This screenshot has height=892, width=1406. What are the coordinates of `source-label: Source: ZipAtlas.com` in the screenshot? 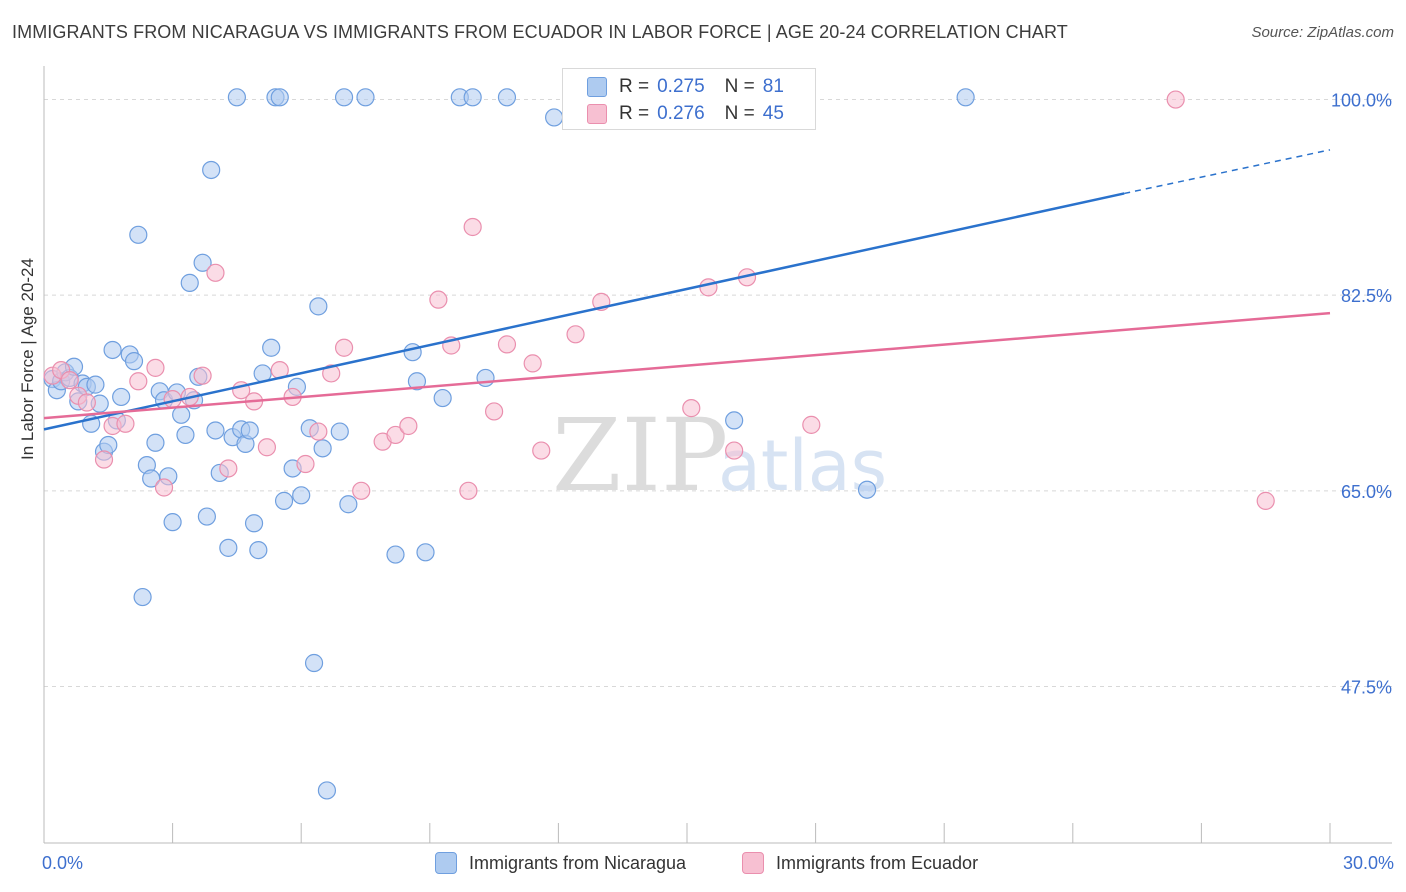 It's located at (1322, 32).